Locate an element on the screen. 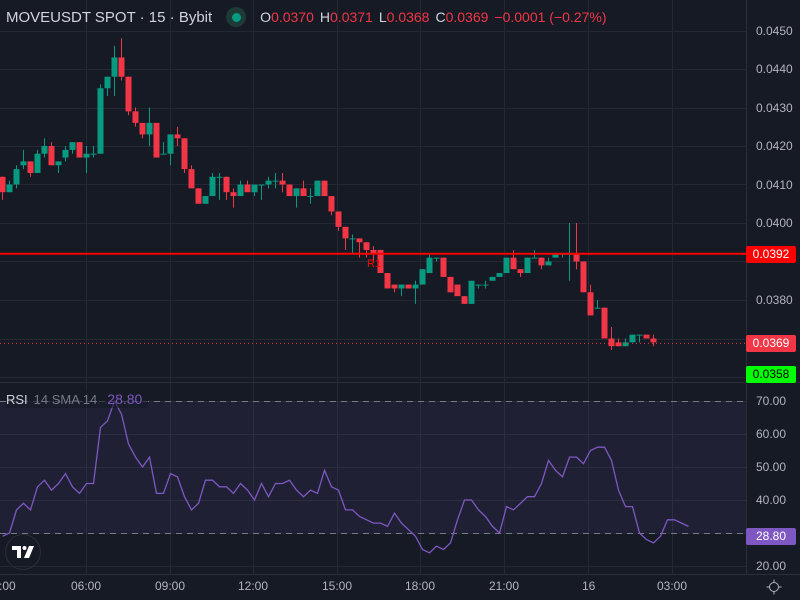 Image resolution: width=800 pixels, height=600 pixels. rsi-value-tag: 28.80 is located at coordinates (771, 536).